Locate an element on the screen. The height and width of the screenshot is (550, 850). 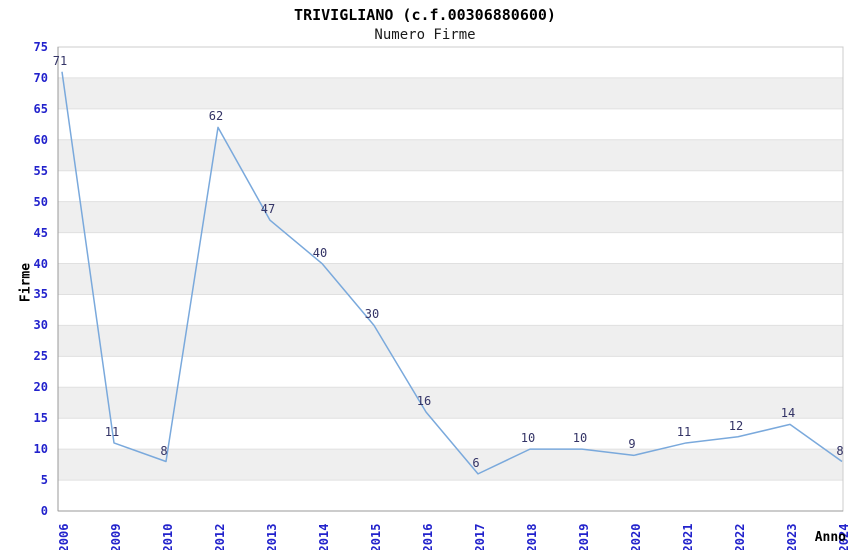
x-tick-label: 2022 is located at coordinates (740, 536).